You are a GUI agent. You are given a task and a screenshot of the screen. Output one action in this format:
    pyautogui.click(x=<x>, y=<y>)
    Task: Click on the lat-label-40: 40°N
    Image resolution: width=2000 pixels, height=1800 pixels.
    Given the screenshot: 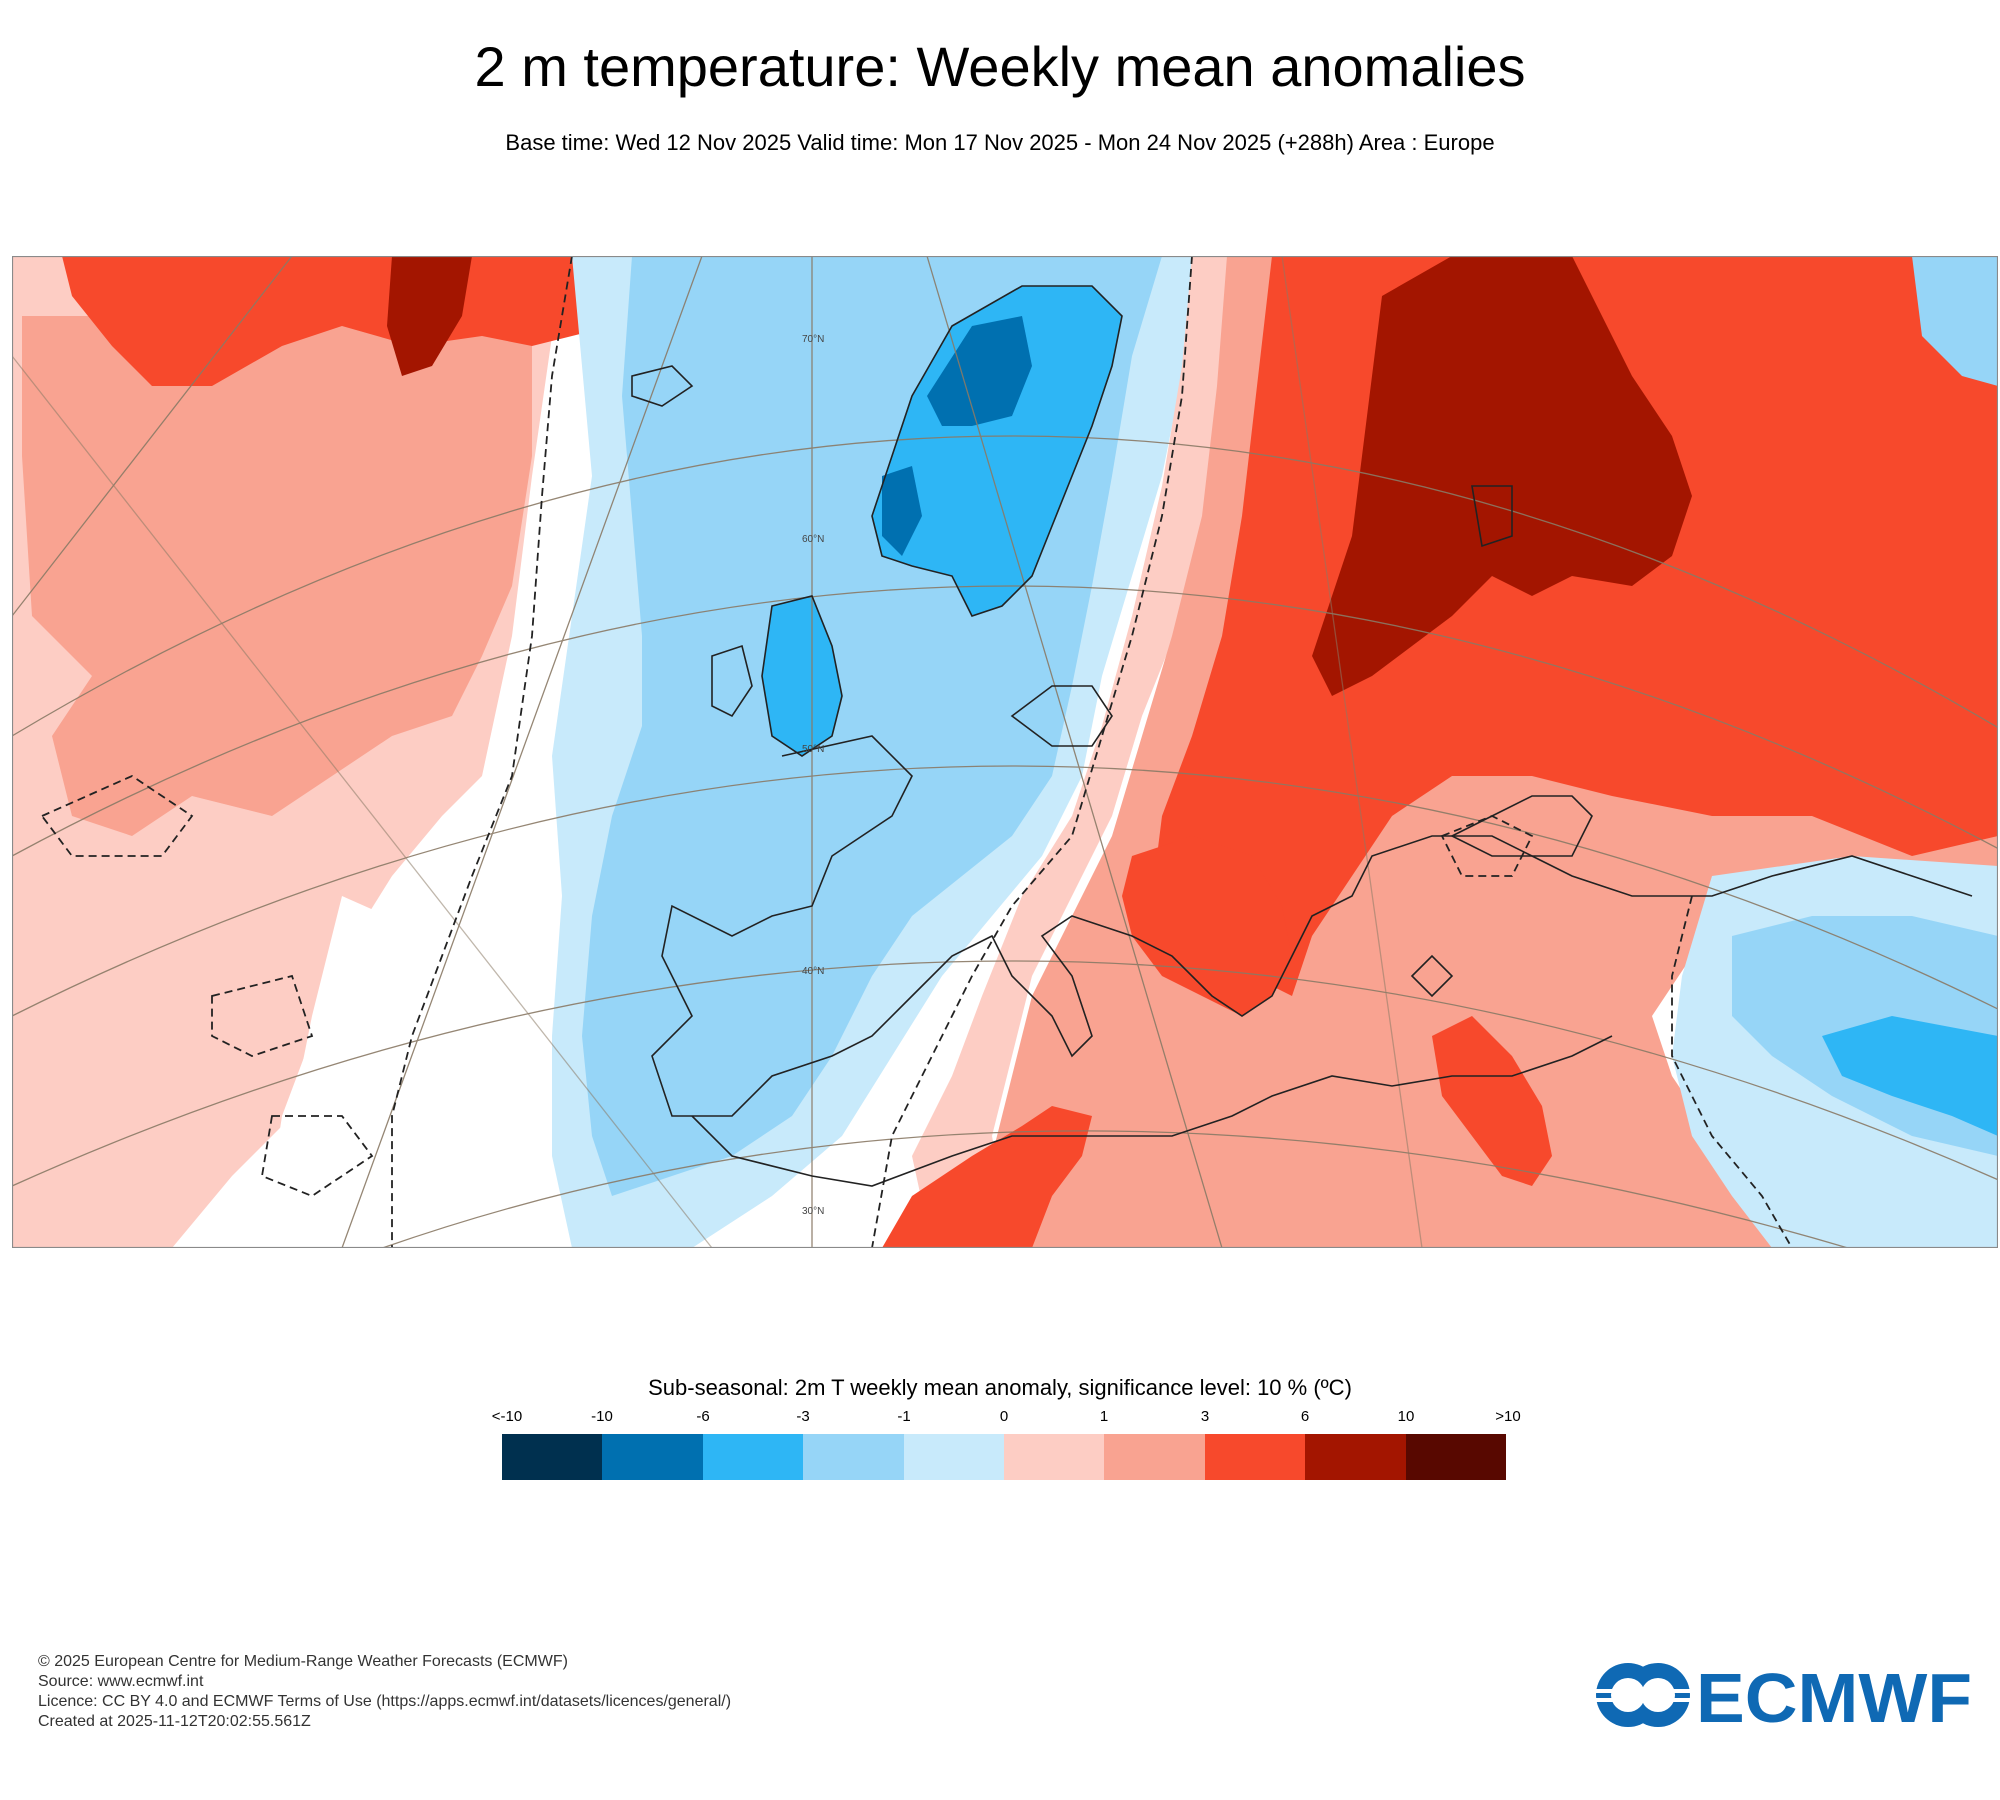 What is the action you would take?
    pyautogui.click(x=813, y=971)
    